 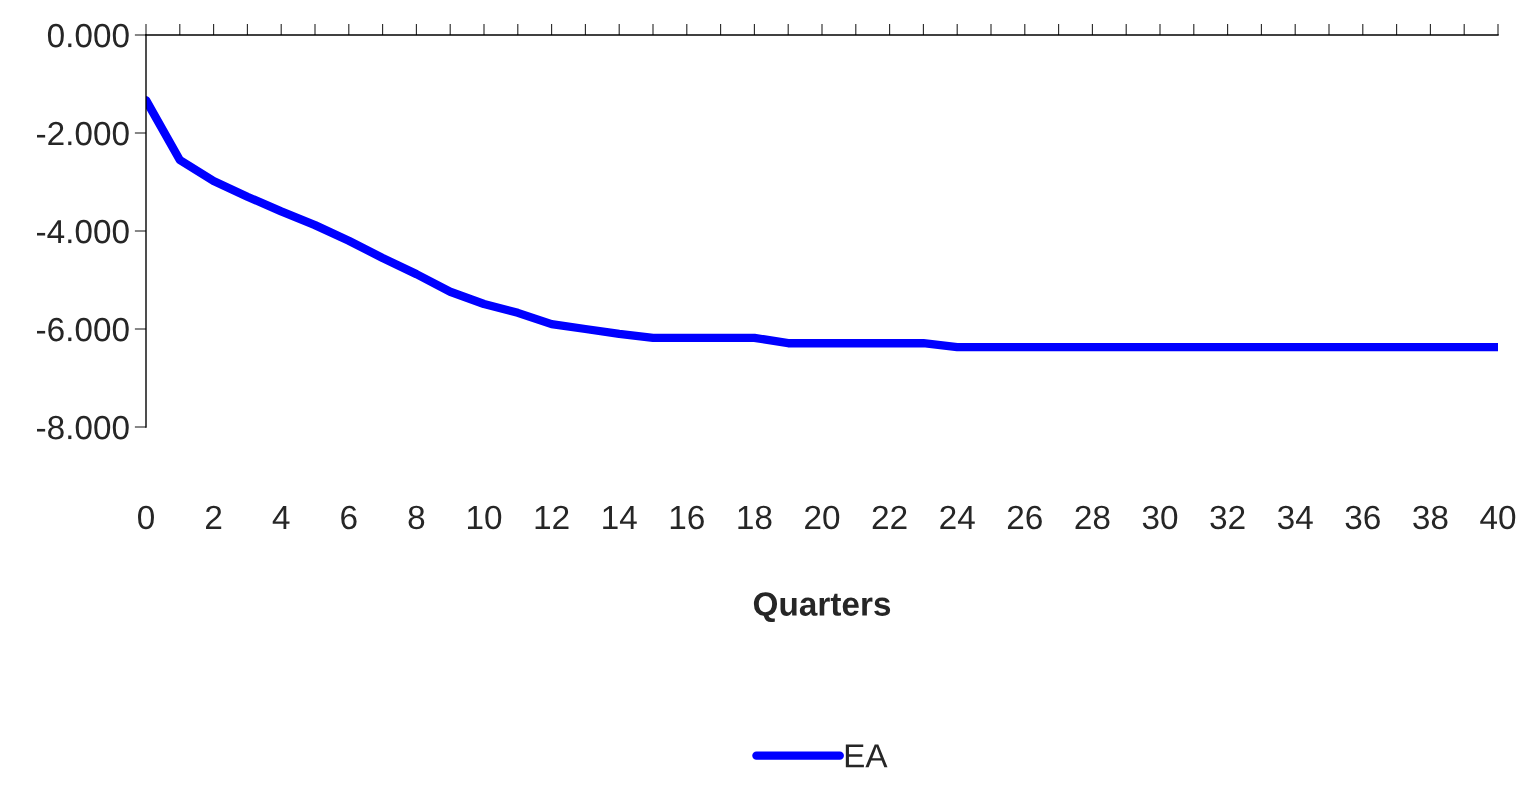 What do you see at coordinates (822, 517) in the screenshot?
I see `x-tick-label: 20` at bounding box center [822, 517].